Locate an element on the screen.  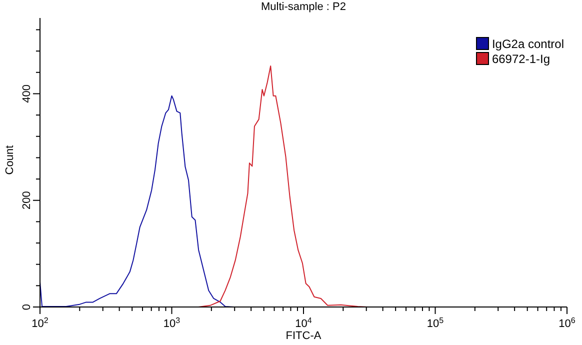
x-tick-label: 10$^{5}$ is located at coordinates (435, 323).